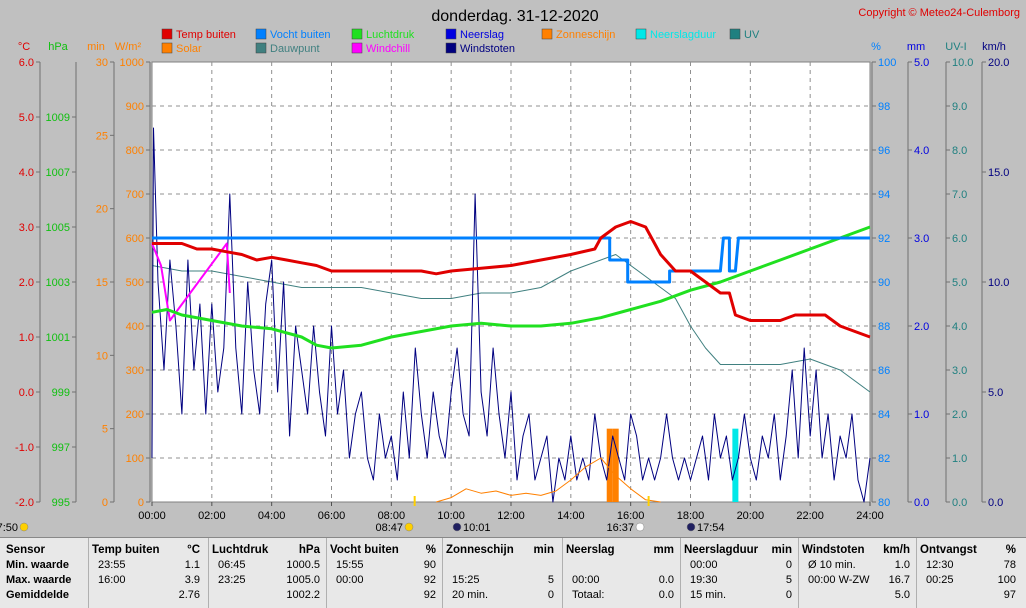 The height and width of the screenshot is (608, 1026). What do you see at coordinates (26, 173) in the screenshot?
I see `temp-tick-label: 4.0` at bounding box center [26, 173].